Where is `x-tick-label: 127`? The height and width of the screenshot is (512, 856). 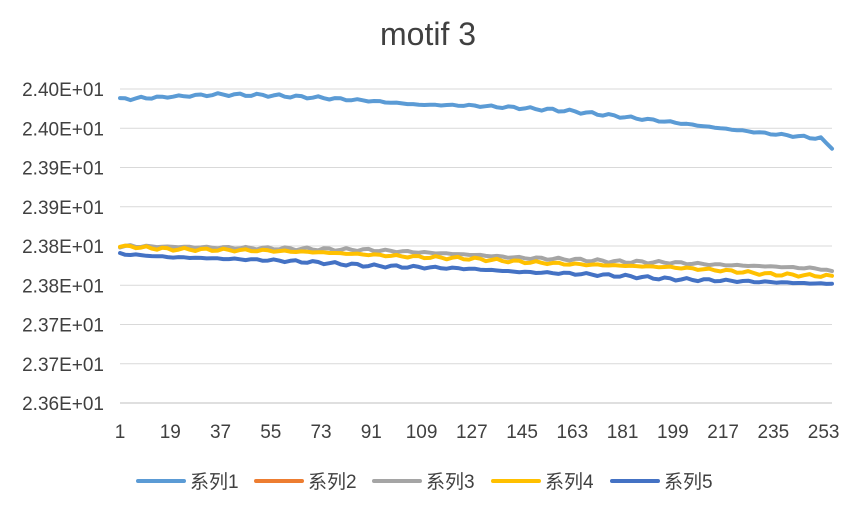
x-tick-label: 127 is located at coordinates (472, 432).